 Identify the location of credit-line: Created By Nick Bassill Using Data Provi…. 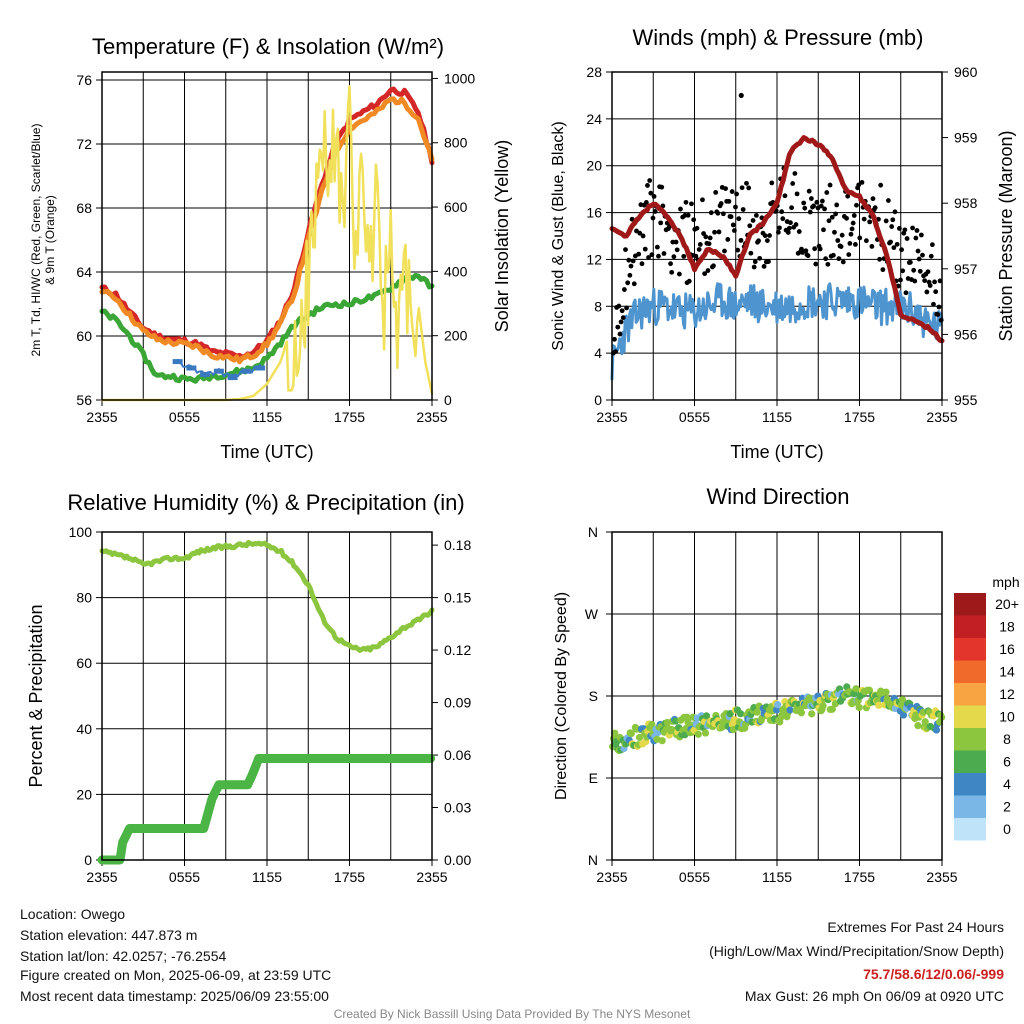
(512, 1014).